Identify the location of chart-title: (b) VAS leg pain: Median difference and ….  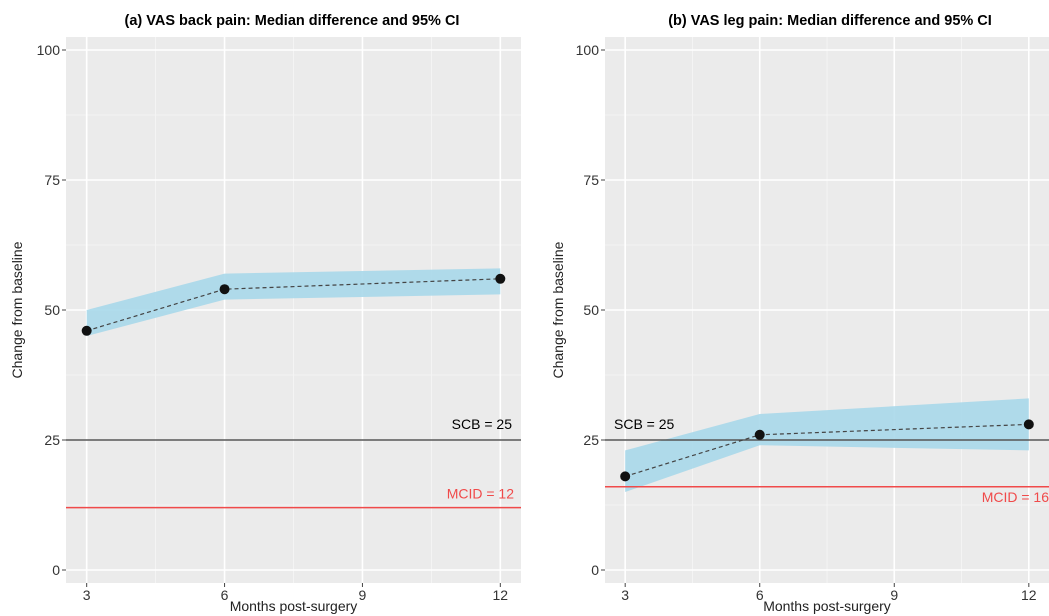
(830, 21).